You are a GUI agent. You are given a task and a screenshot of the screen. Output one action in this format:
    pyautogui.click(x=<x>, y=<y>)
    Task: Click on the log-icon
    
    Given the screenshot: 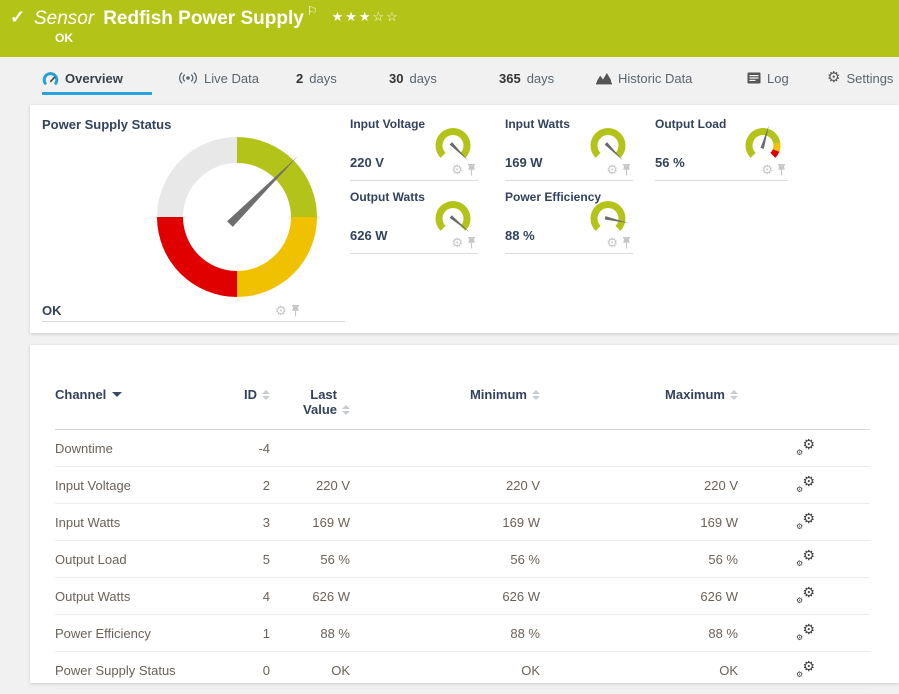 What is the action you would take?
    pyautogui.click(x=754, y=78)
    